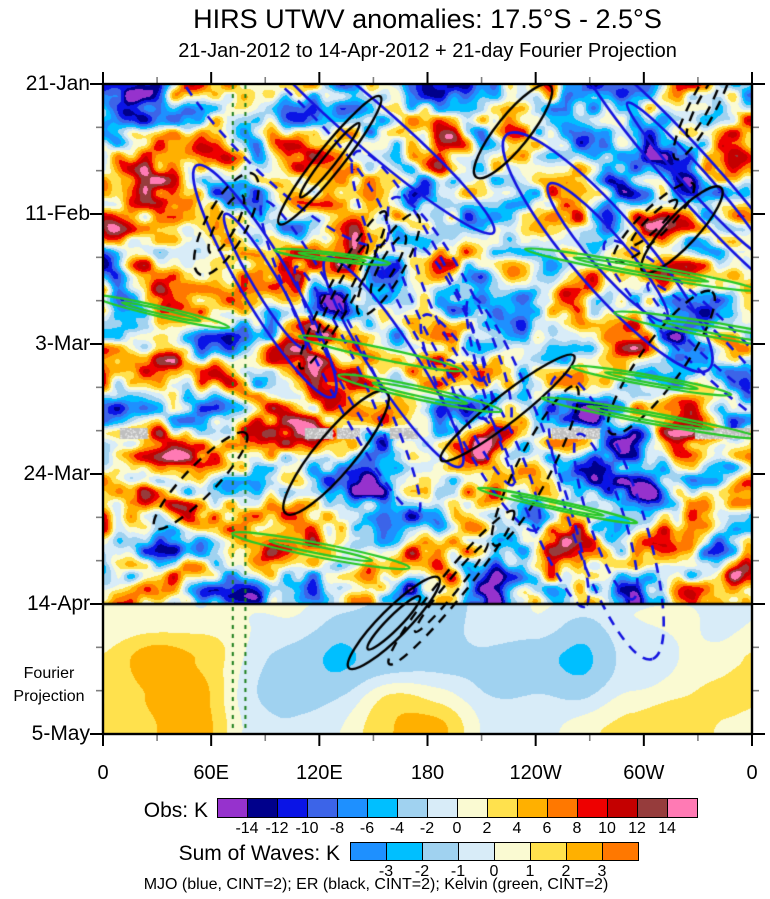 Image resolution: width=770 pixels, height=899 pixels. I want to click on x-tick-label: 180, so click(427, 773).